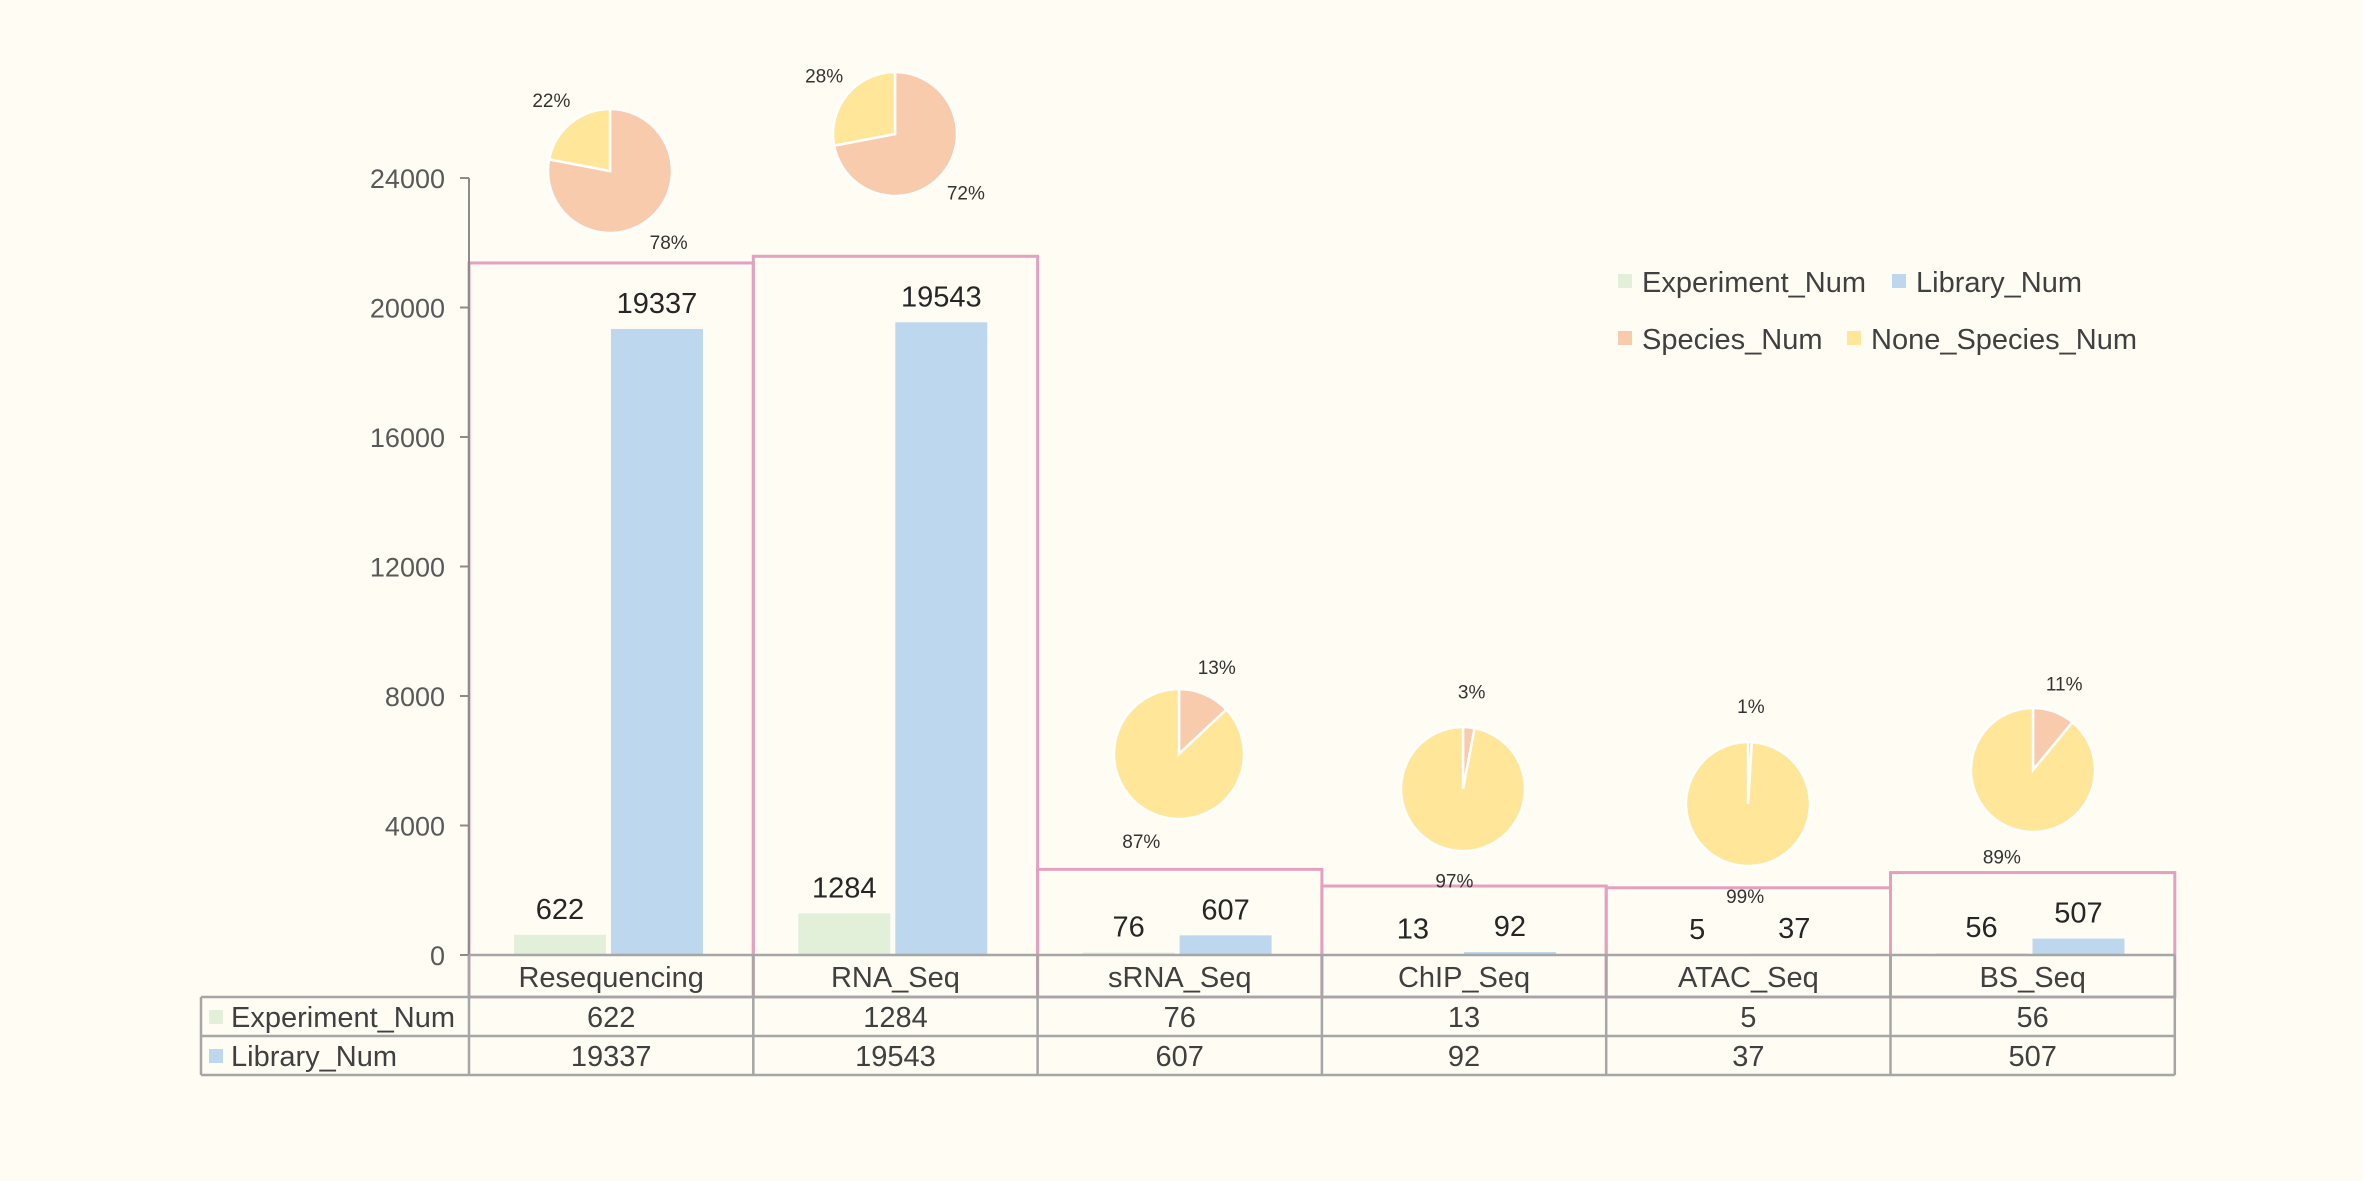 The width and height of the screenshot is (2363, 1181). I want to click on pie-label-none-species-num: 89%, so click(2002, 858).